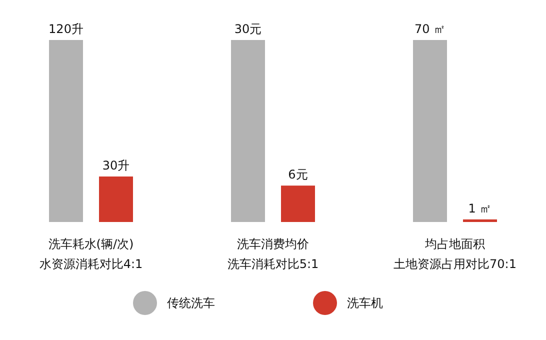 Image resolution: width=546 pixels, height=340 pixels. I want to click on text: 水资源消耗对比4:1, so click(91, 264).